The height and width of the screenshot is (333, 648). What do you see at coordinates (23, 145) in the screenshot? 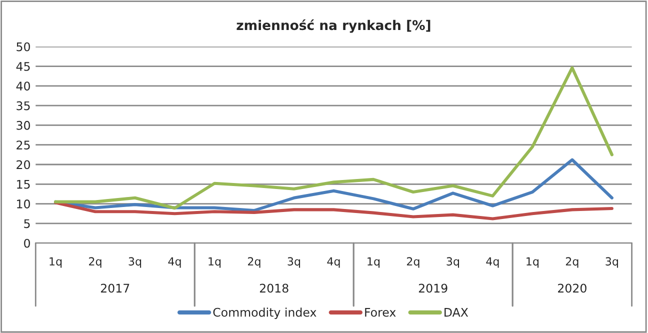
I see `y-tick-label: 25` at bounding box center [23, 145].